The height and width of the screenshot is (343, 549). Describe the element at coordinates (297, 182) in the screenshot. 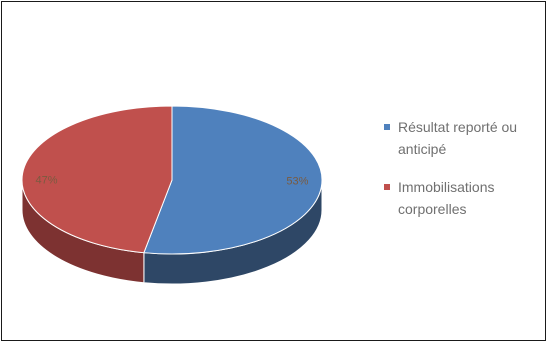

I see `pie-data-label-0: 53%` at that location.